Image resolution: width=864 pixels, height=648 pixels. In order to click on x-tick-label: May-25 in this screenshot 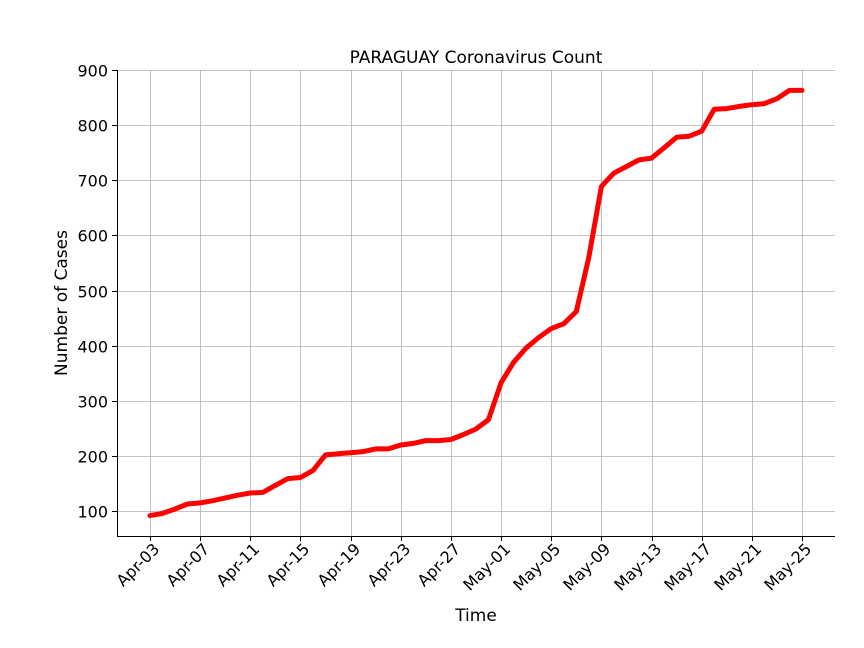, I will do `click(787, 566)`.